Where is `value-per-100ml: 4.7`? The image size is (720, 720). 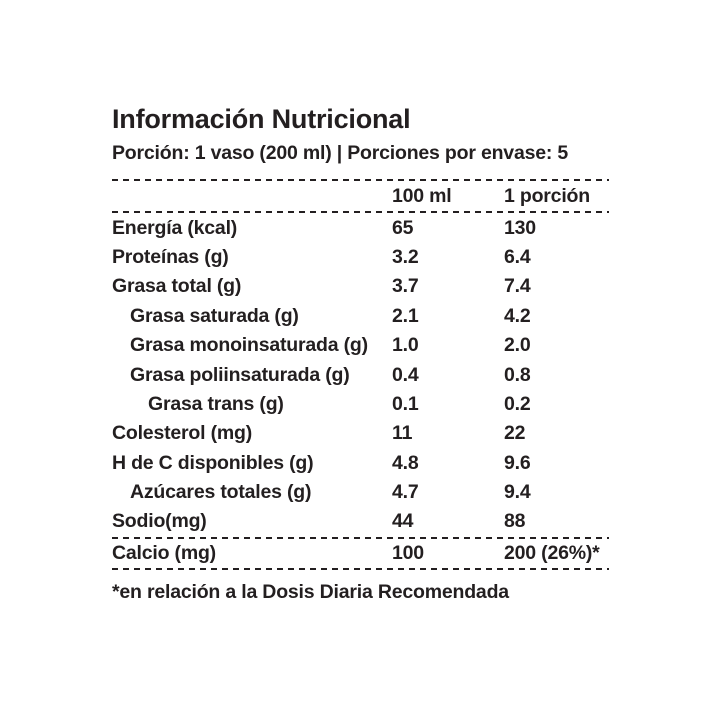 value-per-100ml: 4.7 is located at coordinates (405, 492).